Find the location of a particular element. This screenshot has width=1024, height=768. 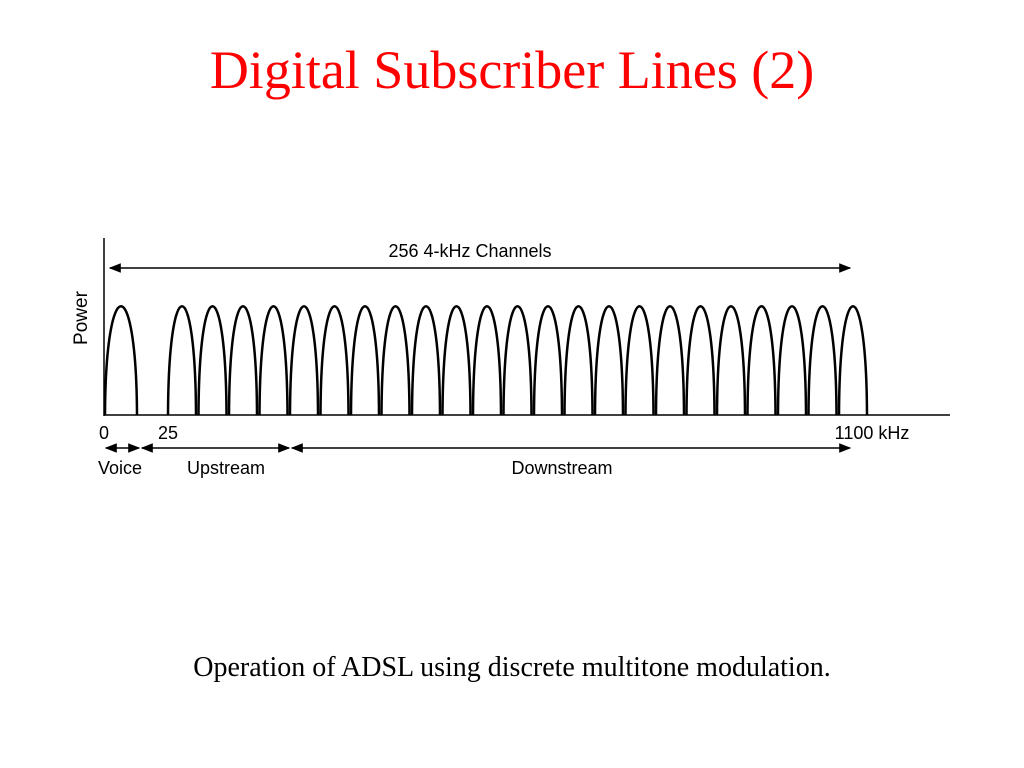

channels-label: 256 4-kHz Channels is located at coordinates (469, 251).